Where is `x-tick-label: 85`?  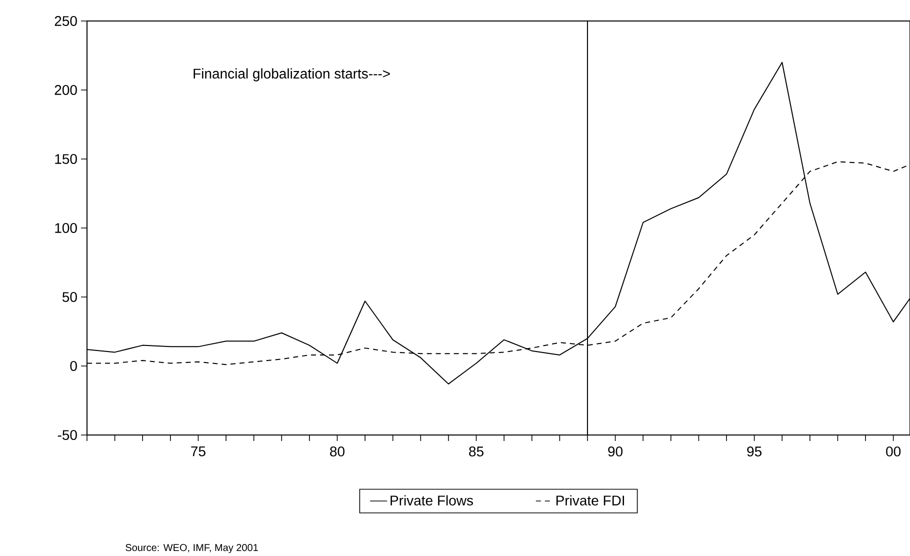
x-tick-label: 85 is located at coordinates (476, 451).